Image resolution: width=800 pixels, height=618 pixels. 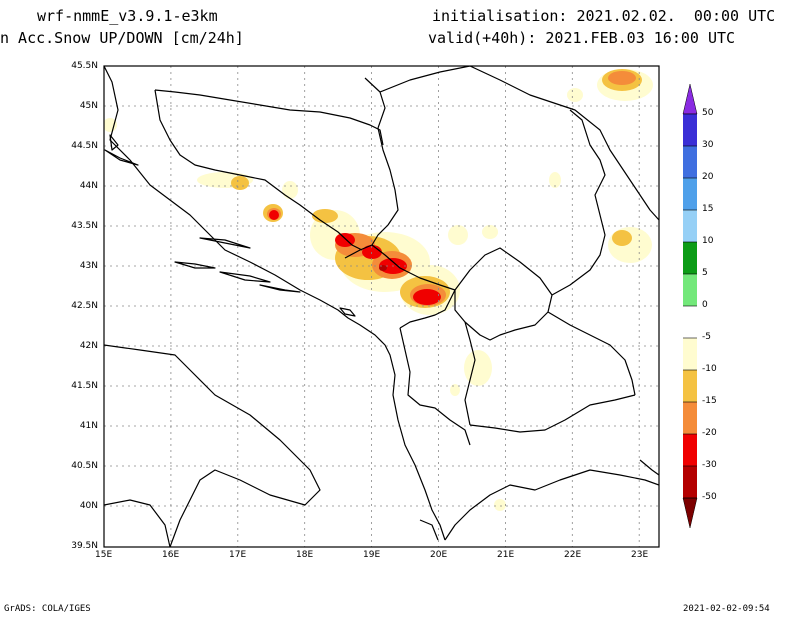 What do you see at coordinates (709, 465) in the screenshot?
I see `colorbar-label: -30` at bounding box center [709, 465].